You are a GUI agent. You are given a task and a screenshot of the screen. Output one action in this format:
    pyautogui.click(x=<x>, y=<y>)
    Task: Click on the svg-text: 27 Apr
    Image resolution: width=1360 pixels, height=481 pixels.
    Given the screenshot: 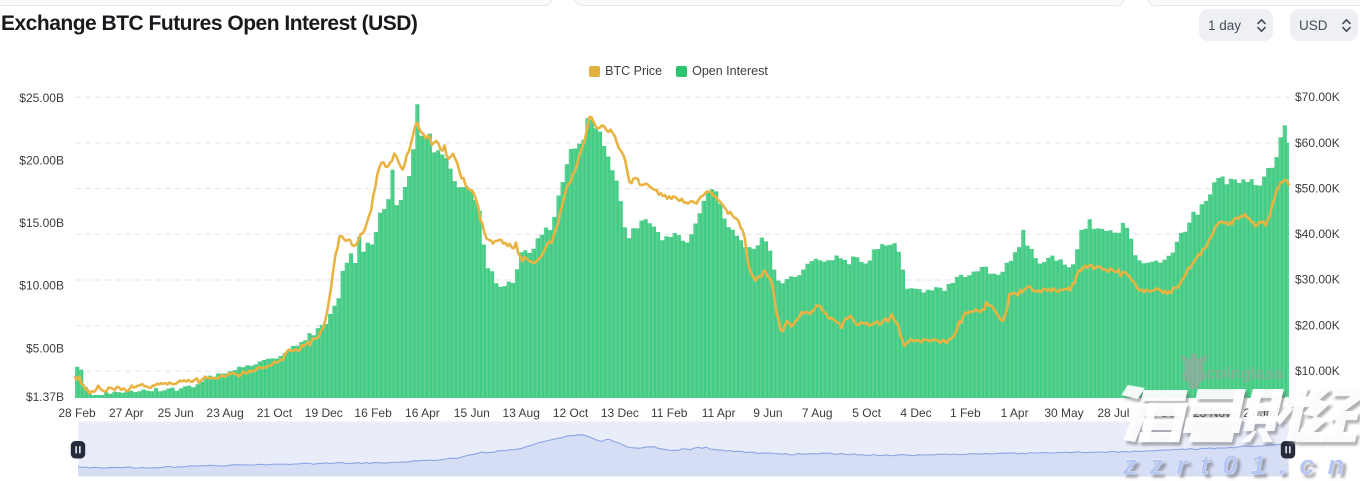 What is the action you would take?
    pyautogui.click(x=126, y=413)
    